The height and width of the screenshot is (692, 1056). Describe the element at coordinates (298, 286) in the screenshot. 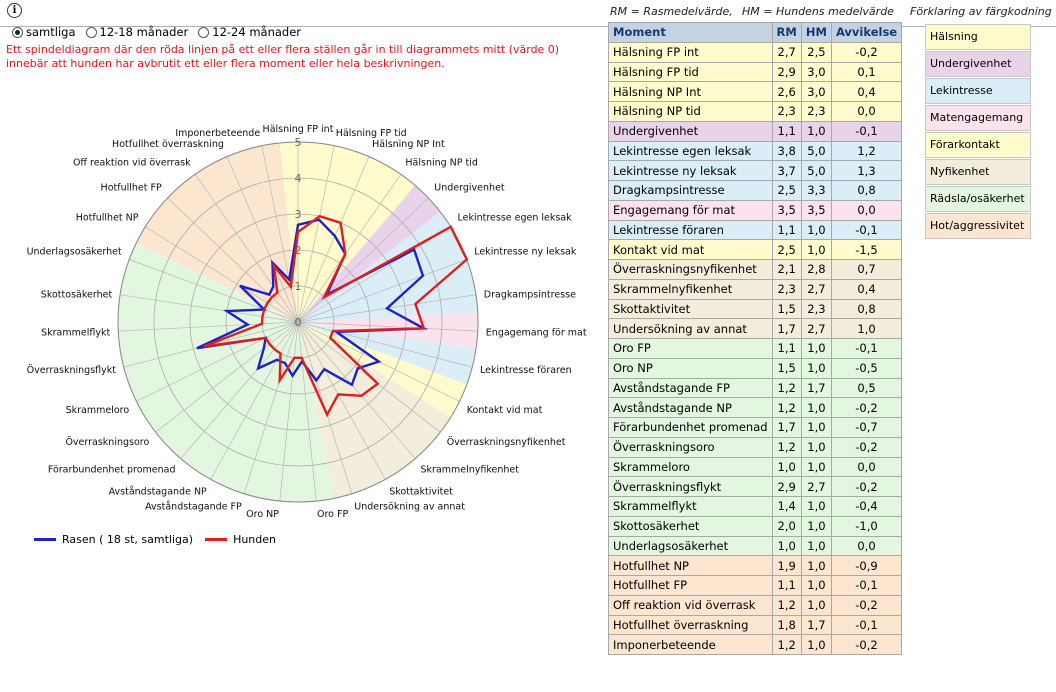

I see `tick-label: 1` at that location.